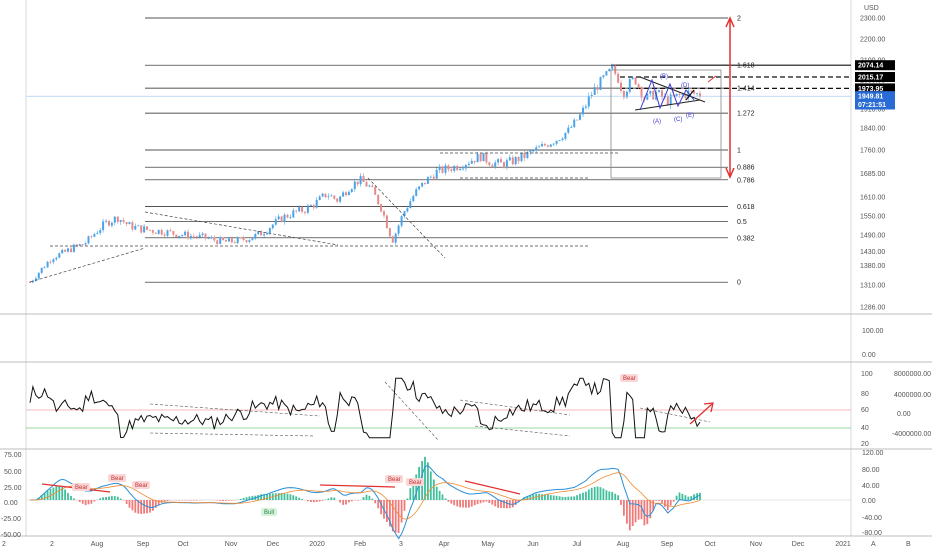 This screenshot has height=550, width=932. What do you see at coordinates (872, 110) in the screenshot?
I see `price-tick-10: 1910.00` at bounding box center [872, 110].